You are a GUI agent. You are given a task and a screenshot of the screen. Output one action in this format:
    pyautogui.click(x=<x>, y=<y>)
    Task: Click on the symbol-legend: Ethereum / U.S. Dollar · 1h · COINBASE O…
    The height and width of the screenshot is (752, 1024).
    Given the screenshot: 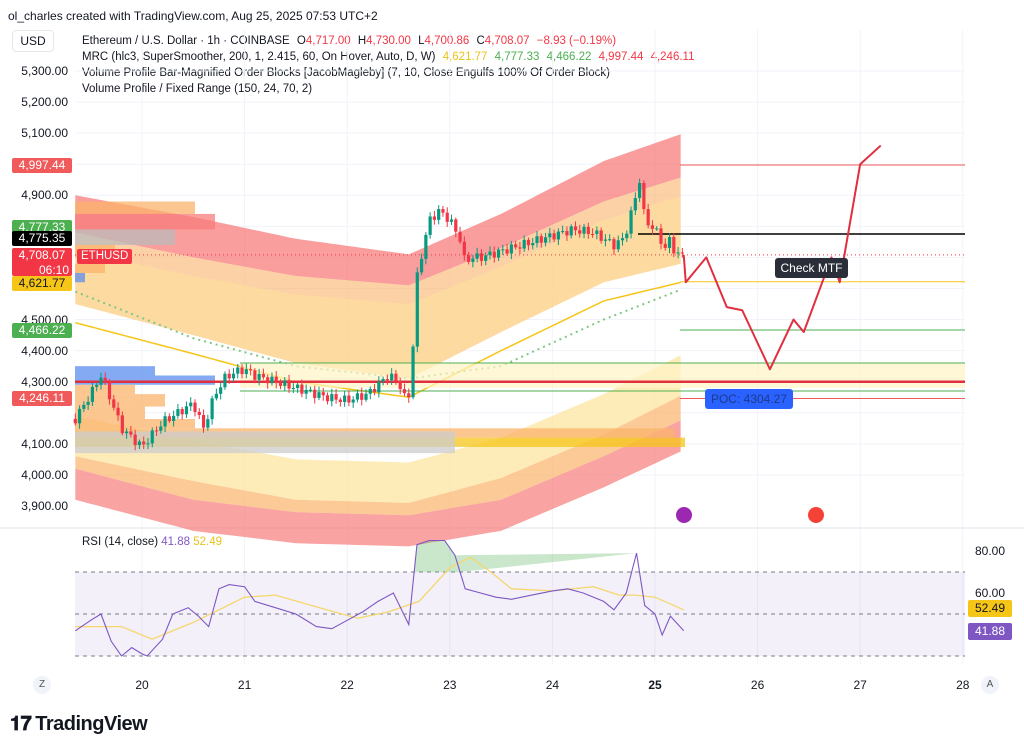 What is the action you would take?
    pyautogui.click(x=390, y=41)
    